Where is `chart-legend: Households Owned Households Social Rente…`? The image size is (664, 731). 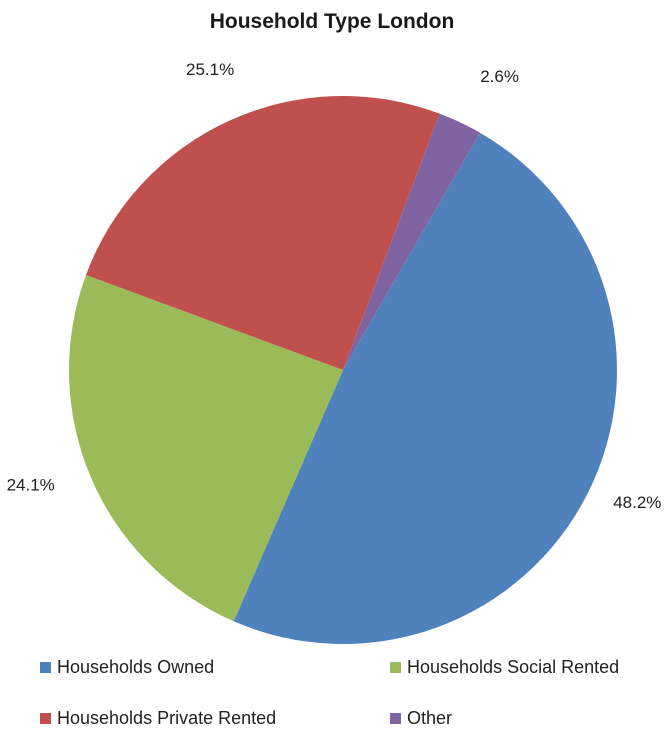
chart-legend: Households Owned Households Social Rente… is located at coordinates (350, 693).